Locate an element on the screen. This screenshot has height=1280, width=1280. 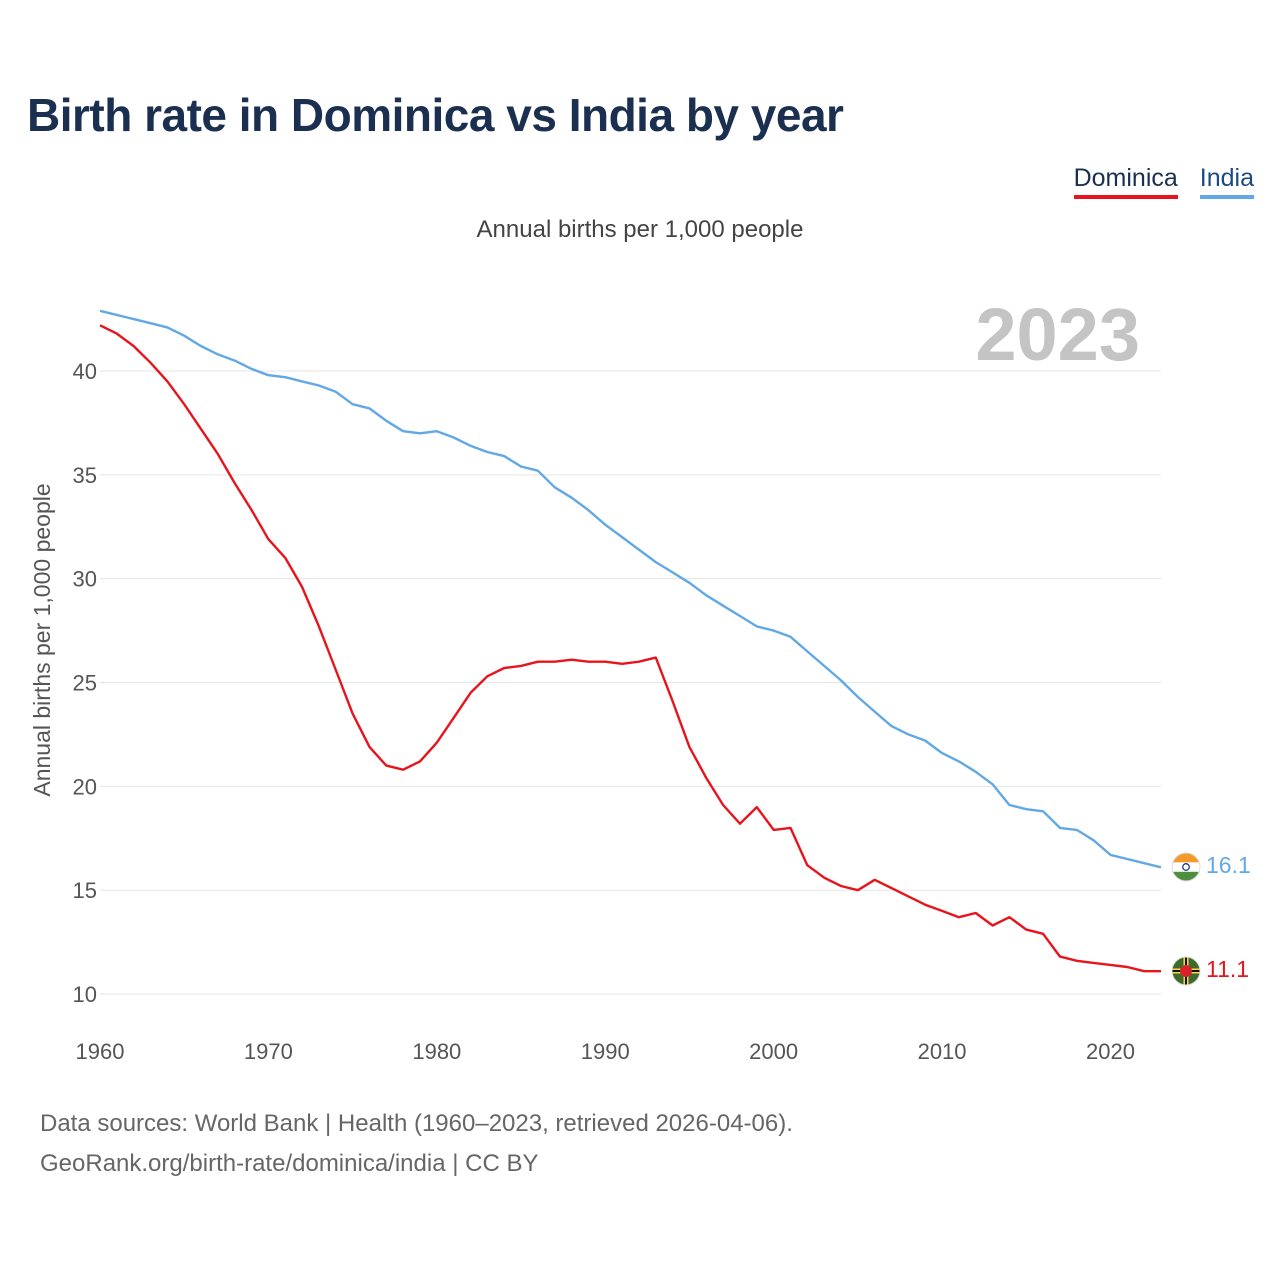
legend-item-india: India is located at coordinates (1226, 181).